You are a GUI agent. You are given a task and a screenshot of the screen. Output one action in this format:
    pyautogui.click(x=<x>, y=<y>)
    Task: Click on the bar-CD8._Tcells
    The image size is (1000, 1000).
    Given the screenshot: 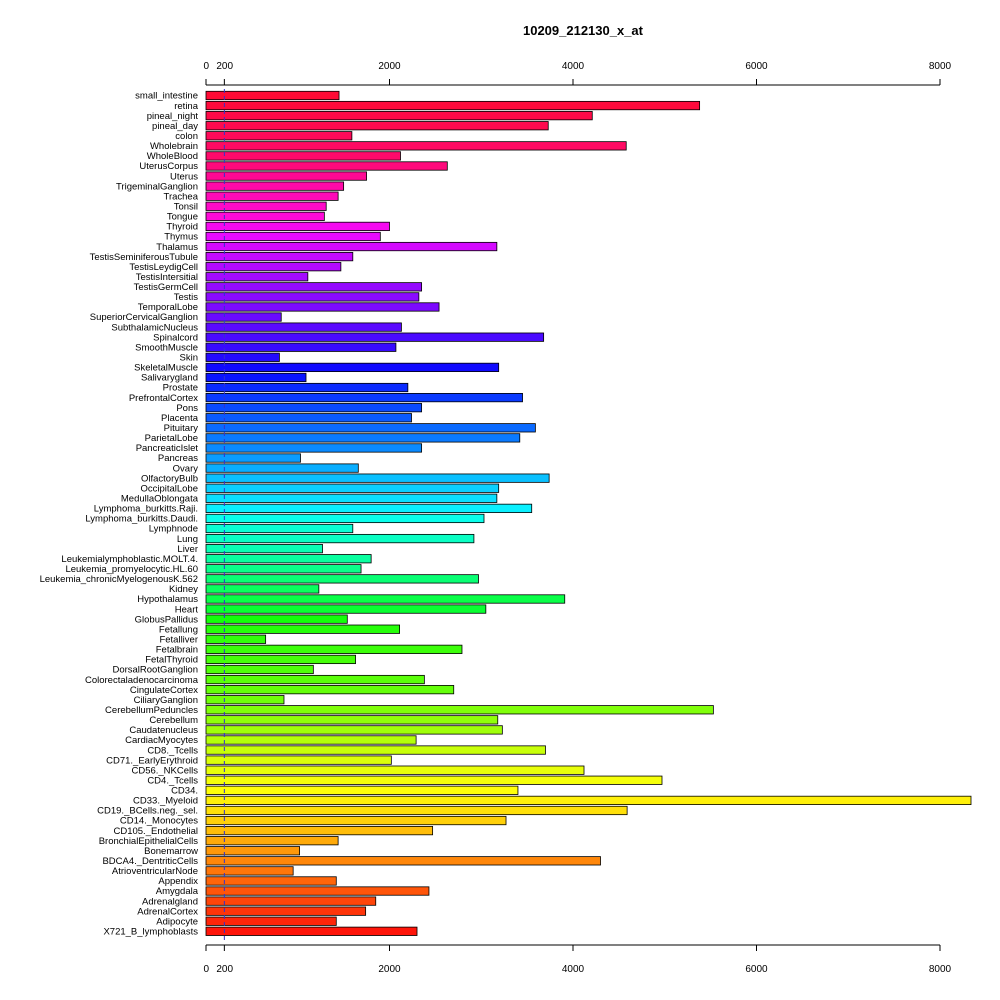 What is the action you would take?
    pyautogui.click(x=375, y=750)
    